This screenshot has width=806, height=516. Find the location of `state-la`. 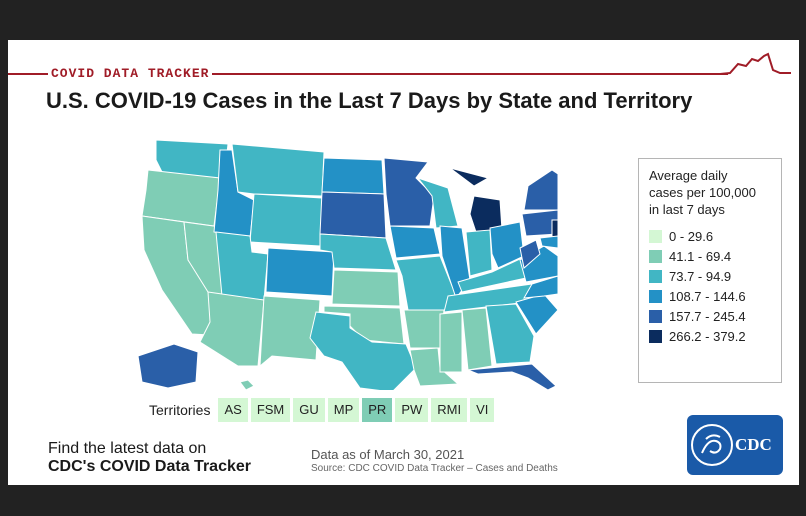

state-la is located at coordinates (434, 367).